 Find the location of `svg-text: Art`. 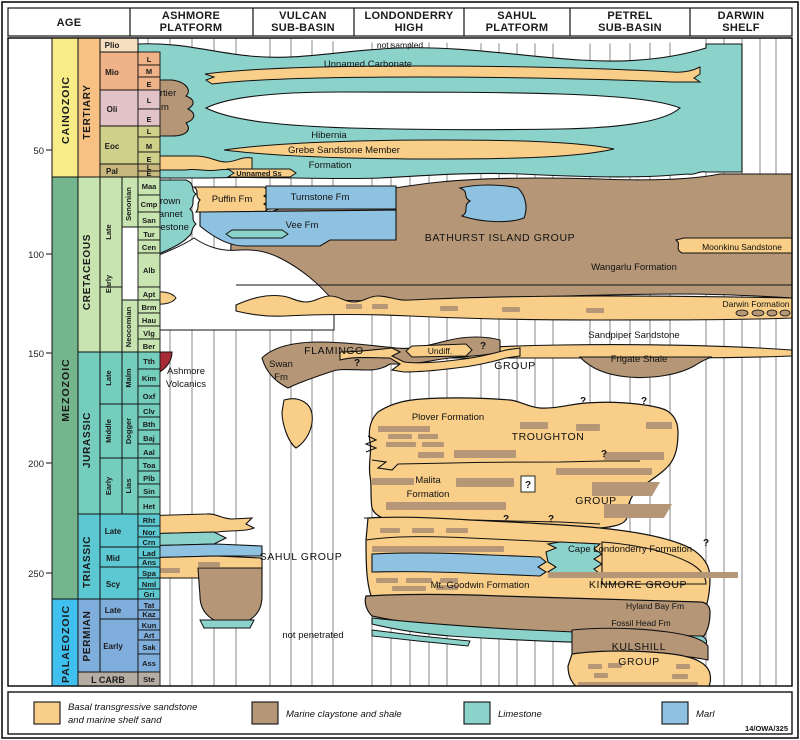

svg-text: Art is located at coordinates (149, 635).